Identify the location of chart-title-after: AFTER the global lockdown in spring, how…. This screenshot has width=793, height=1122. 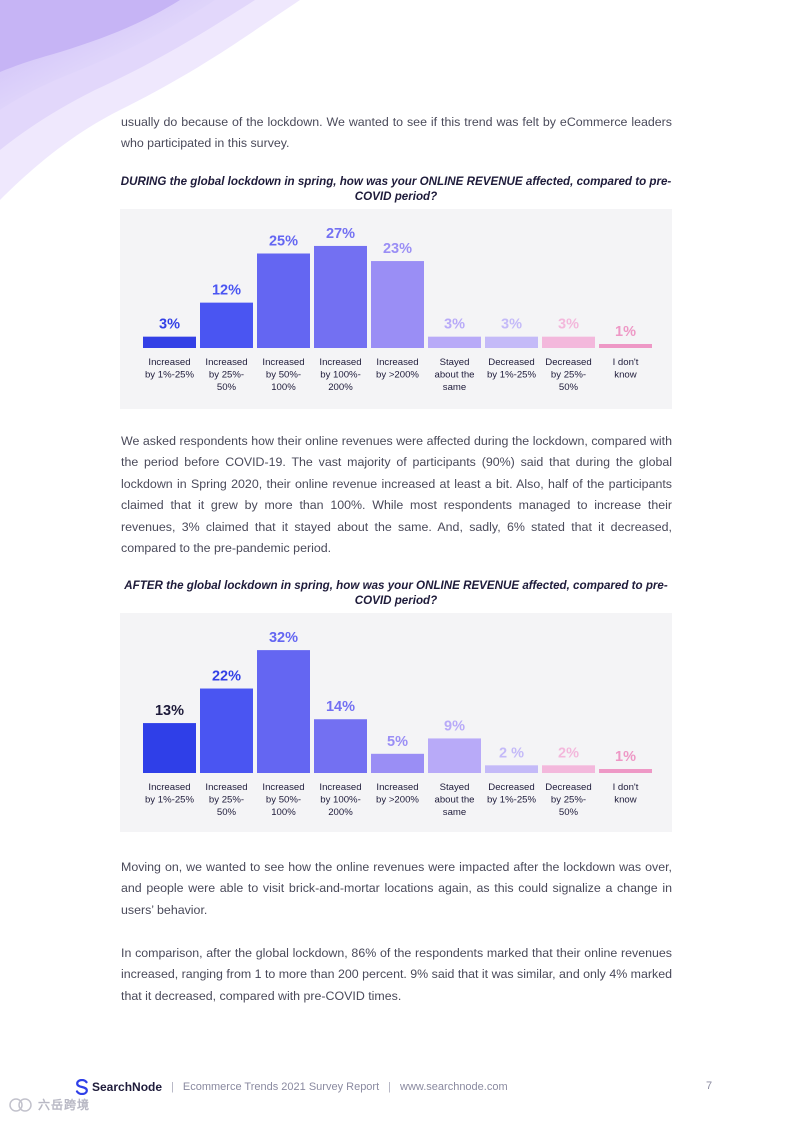
(396, 593).